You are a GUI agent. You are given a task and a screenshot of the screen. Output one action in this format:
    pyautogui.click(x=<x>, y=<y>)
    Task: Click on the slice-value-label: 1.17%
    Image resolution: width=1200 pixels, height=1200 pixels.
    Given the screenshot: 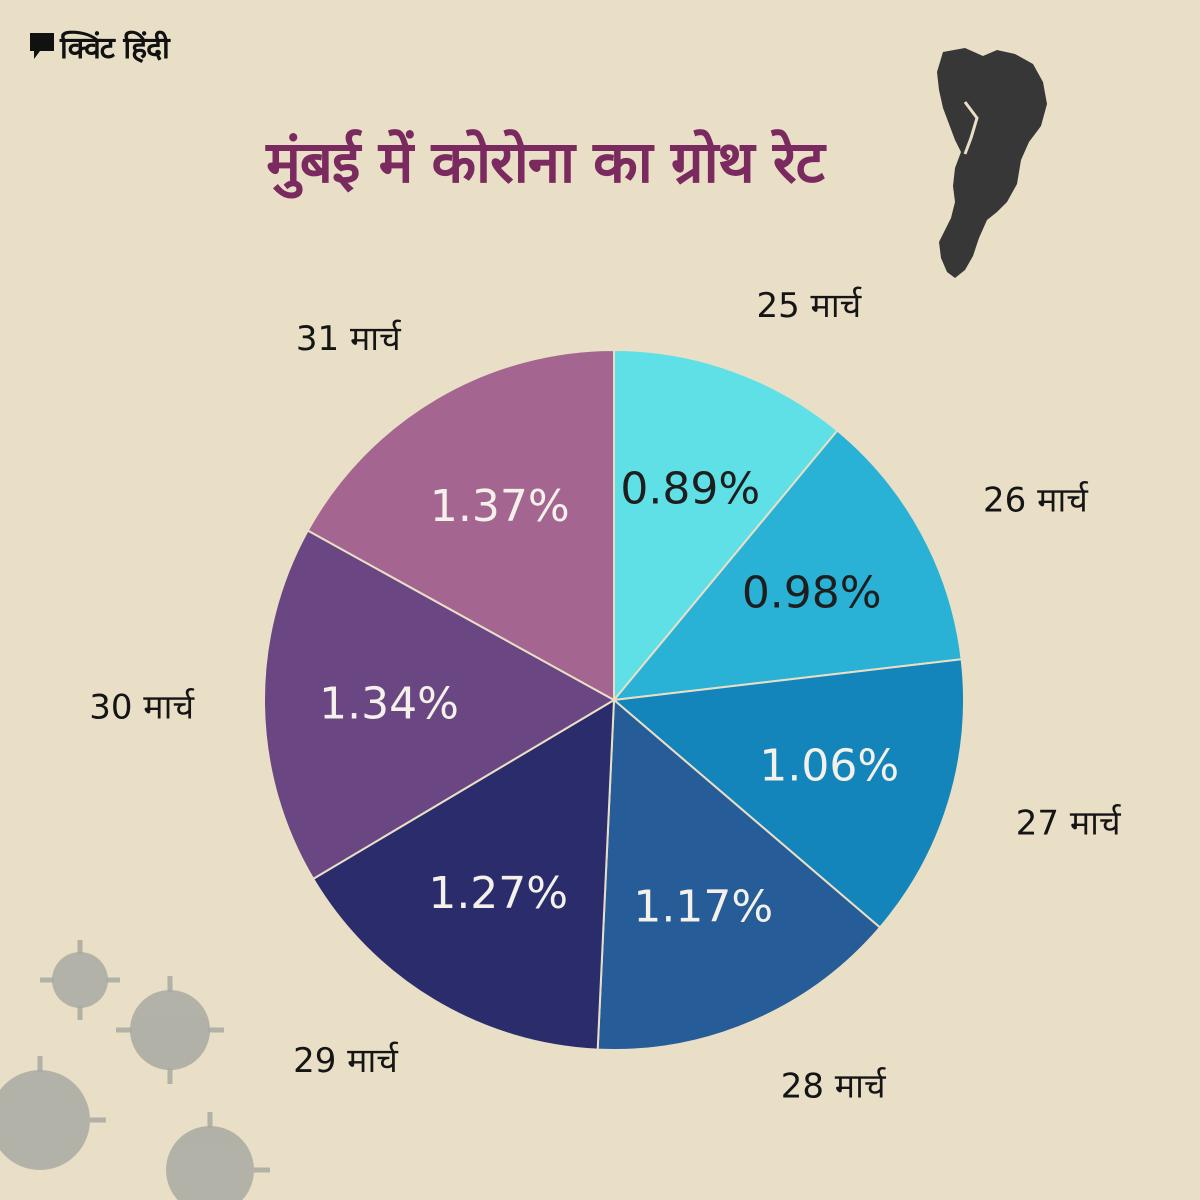 What is the action you would take?
    pyautogui.click(x=703, y=907)
    